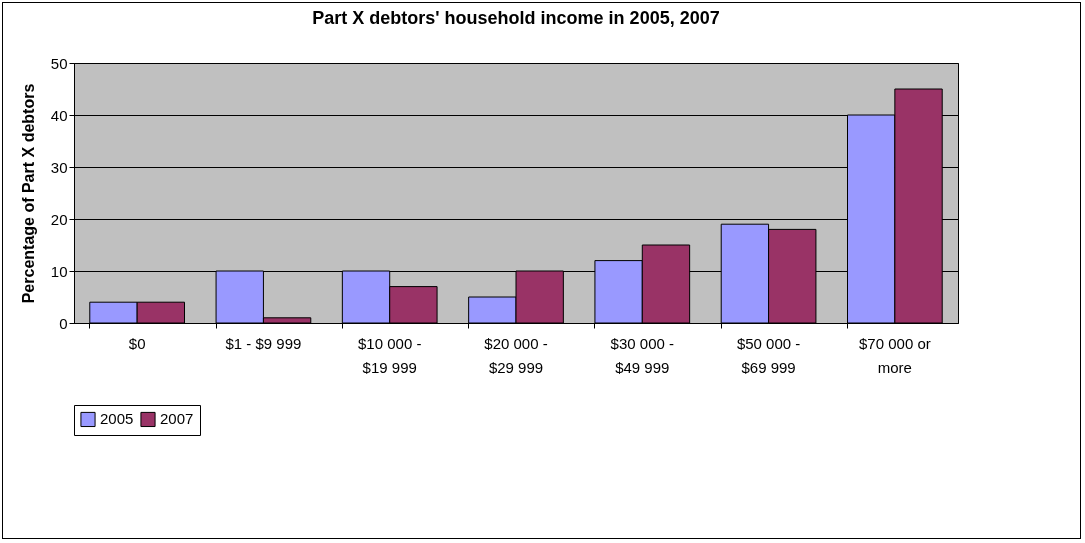  I want to click on y-axis-title: Percentage of Part X debtors, so click(28, 193).